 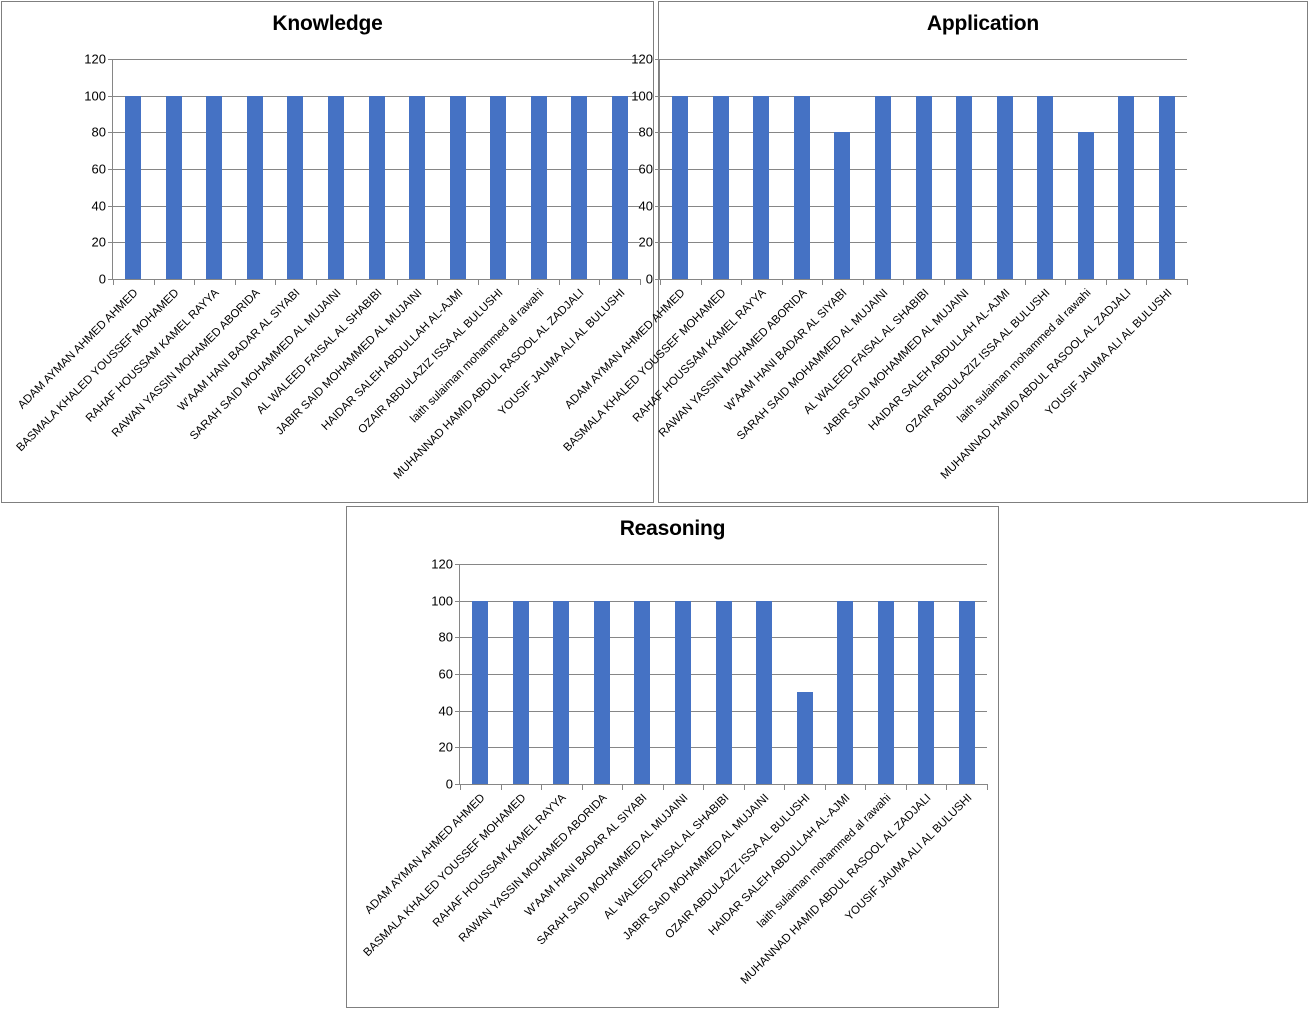 I want to click on page-title: Reasoning, so click(x=672, y=528).